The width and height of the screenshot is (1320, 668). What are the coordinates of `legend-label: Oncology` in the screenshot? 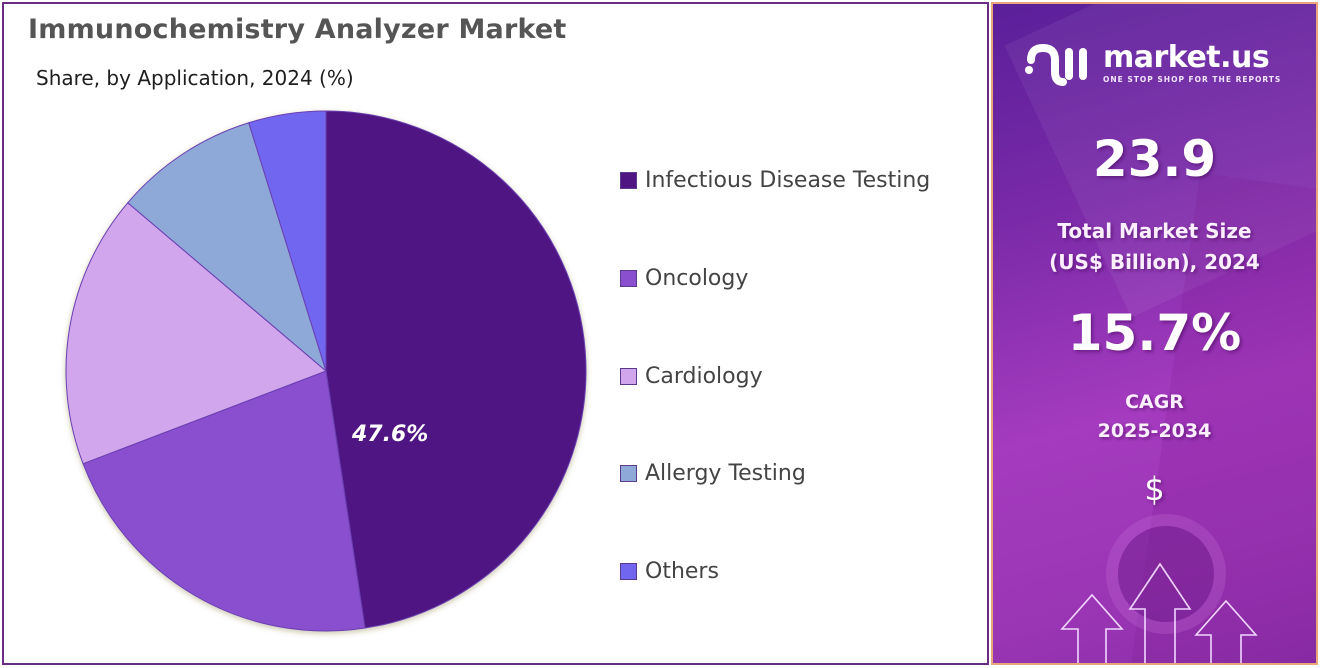 It's located at (697, 278).